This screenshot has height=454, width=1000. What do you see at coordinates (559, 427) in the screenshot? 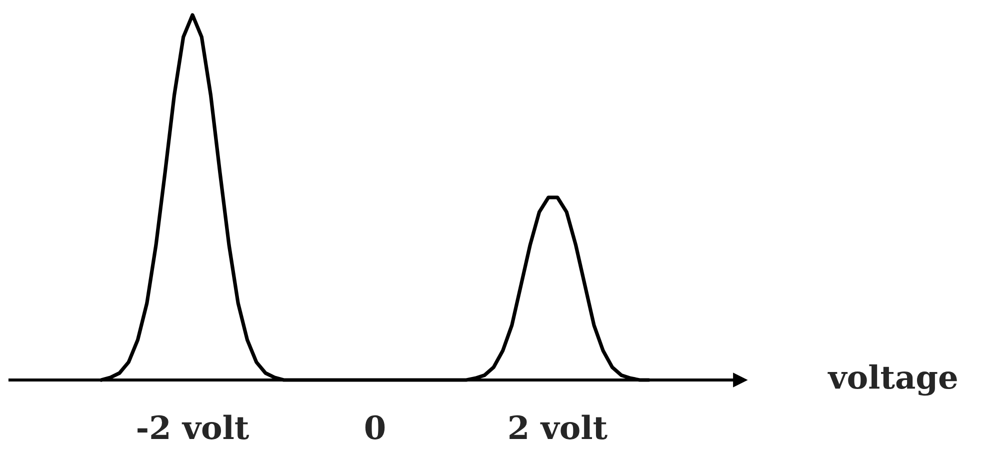
I see `x-tick-label: 2 volt` at bounding box center [559, 427].